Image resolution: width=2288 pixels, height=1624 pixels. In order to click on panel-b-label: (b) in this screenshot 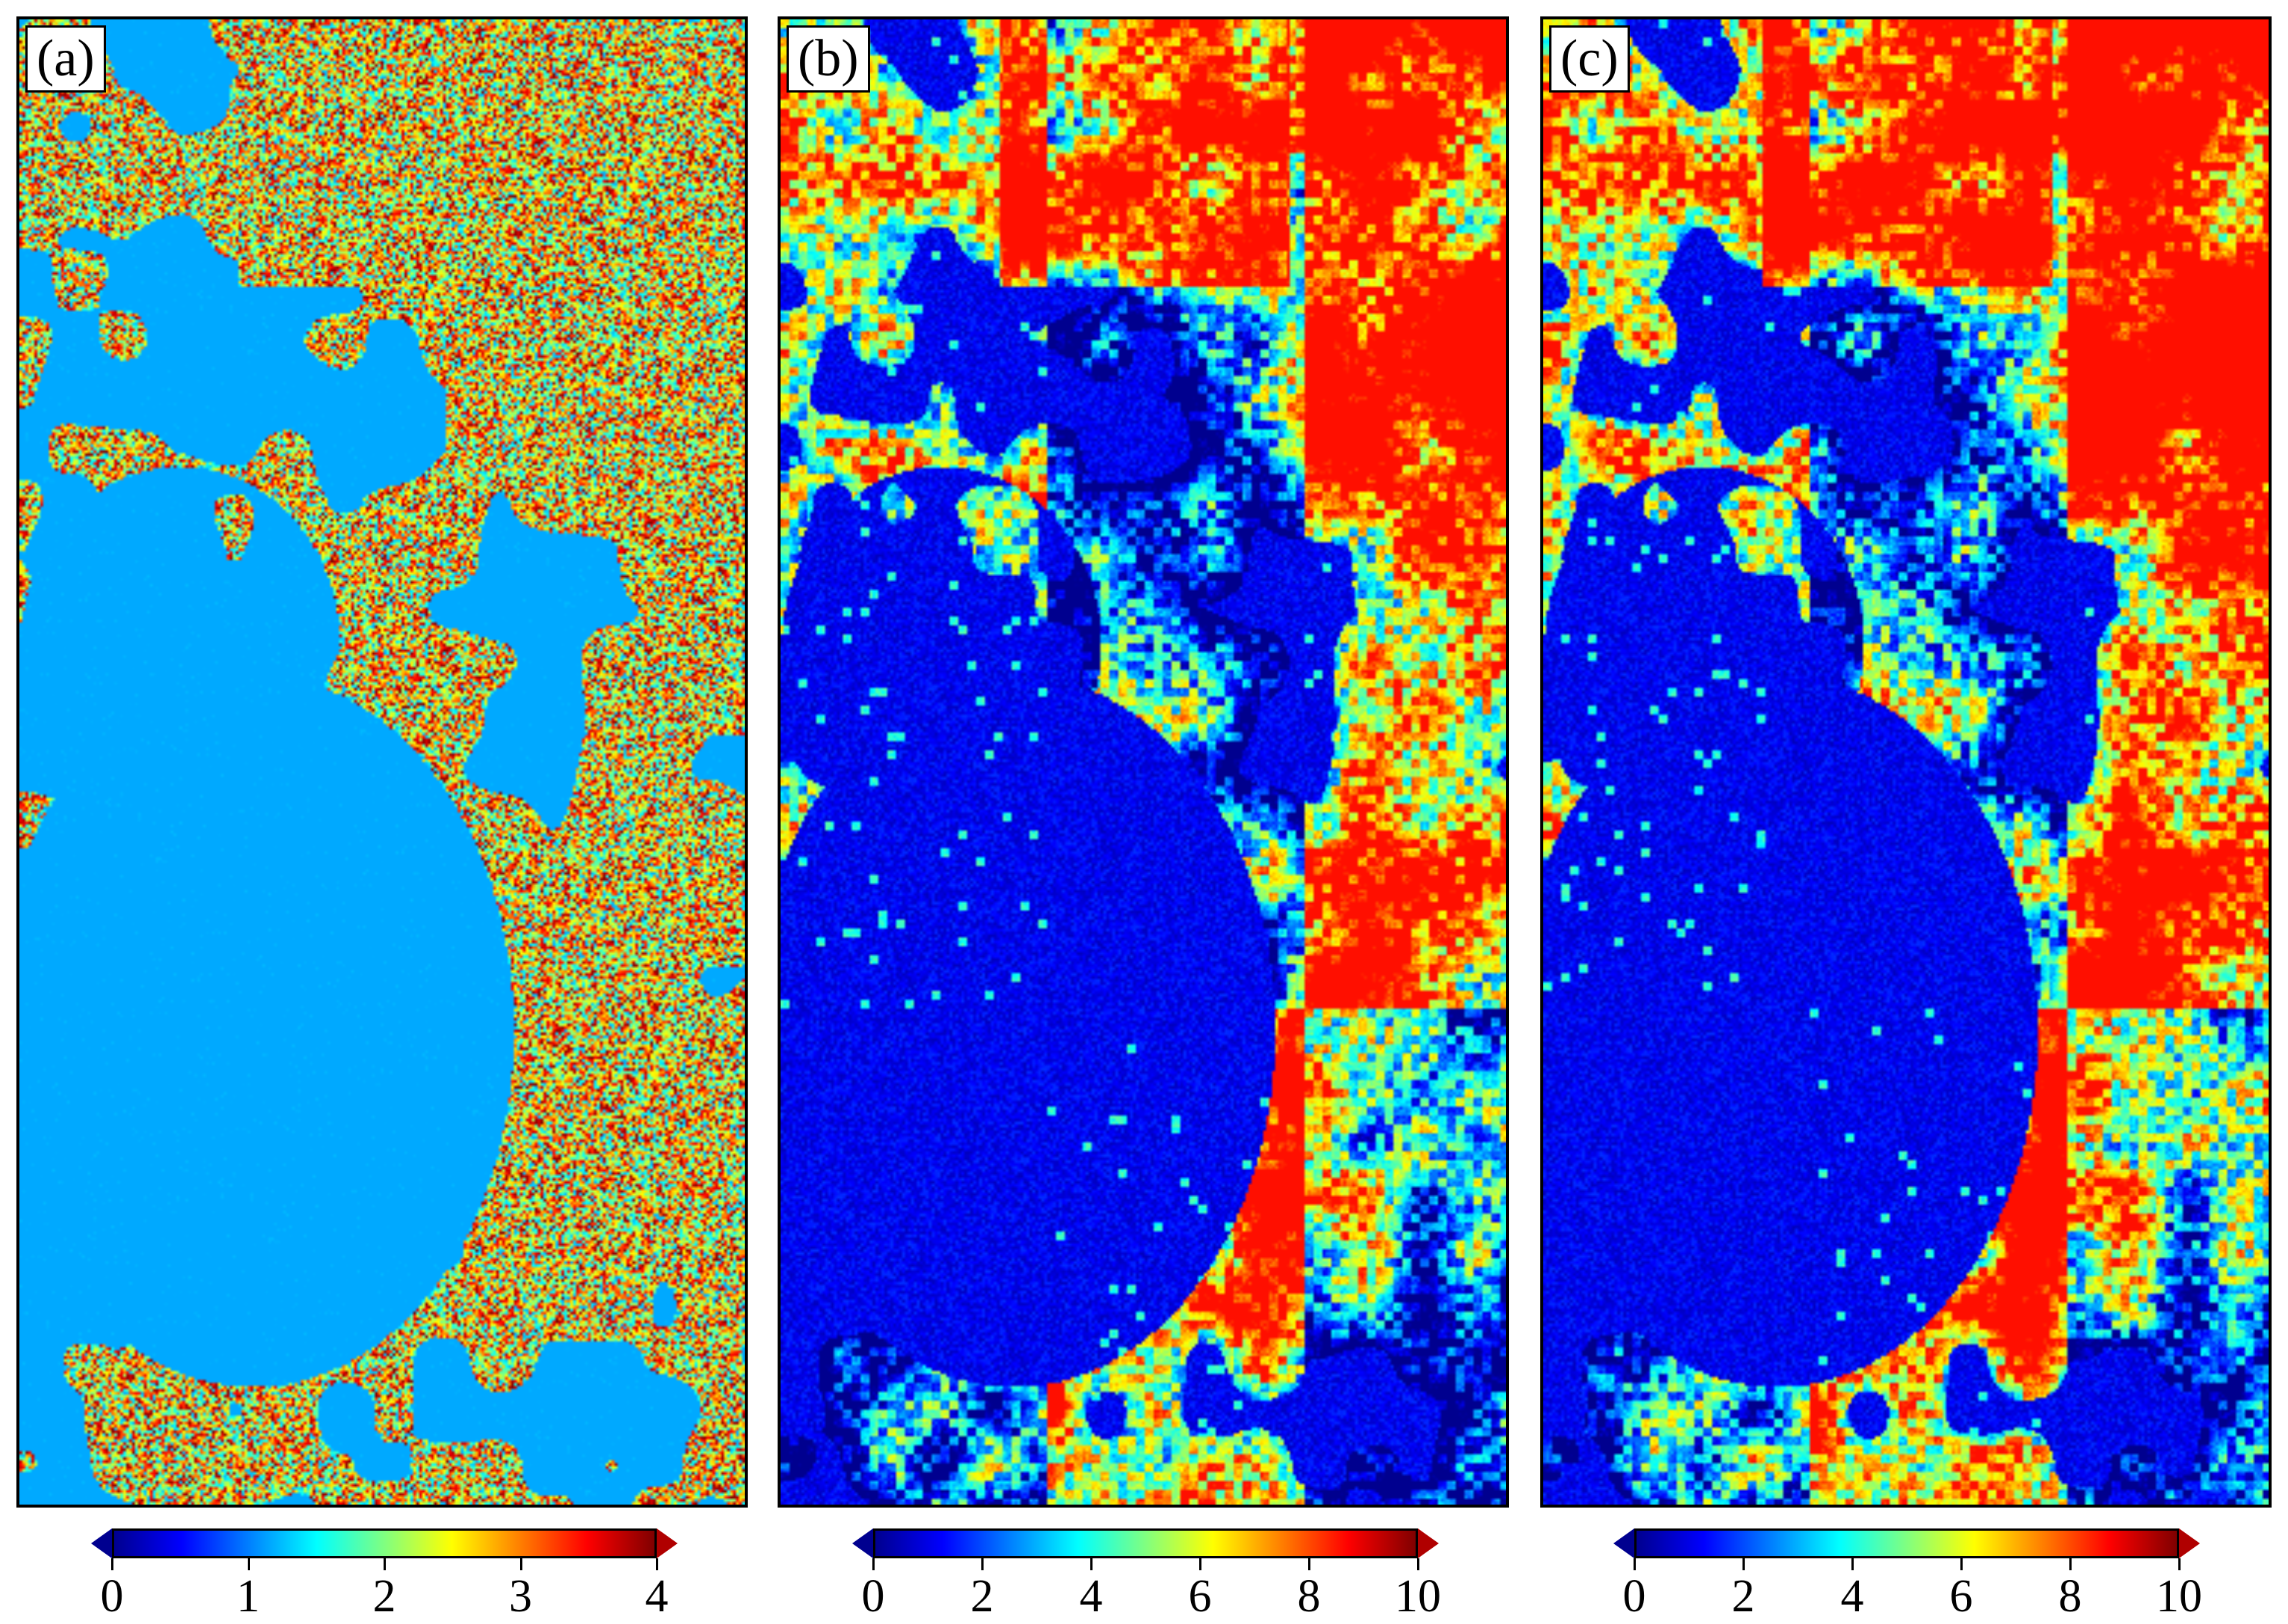, I will do `click(828, 59)`.